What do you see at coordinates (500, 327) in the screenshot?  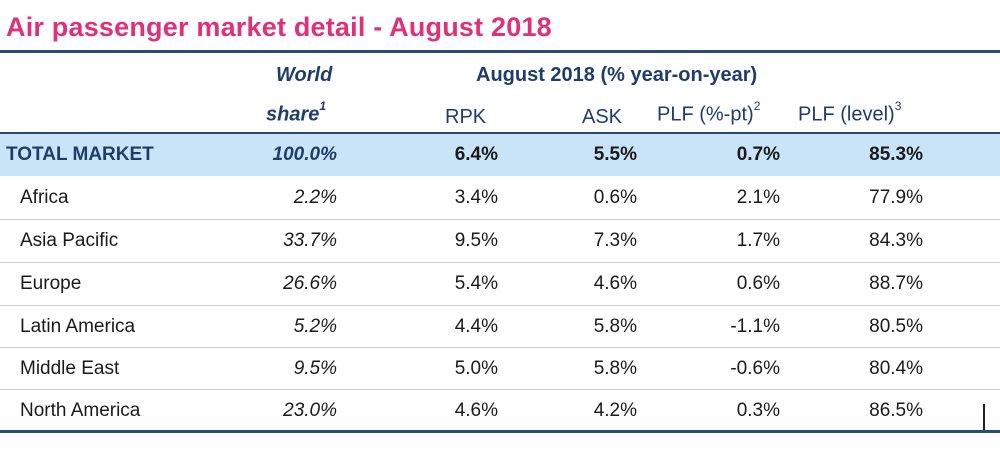 I see `table-row: Latin America 5.2% 4.4% 5.8% -1.1% 80.5%` at bounding box center [500, 327].